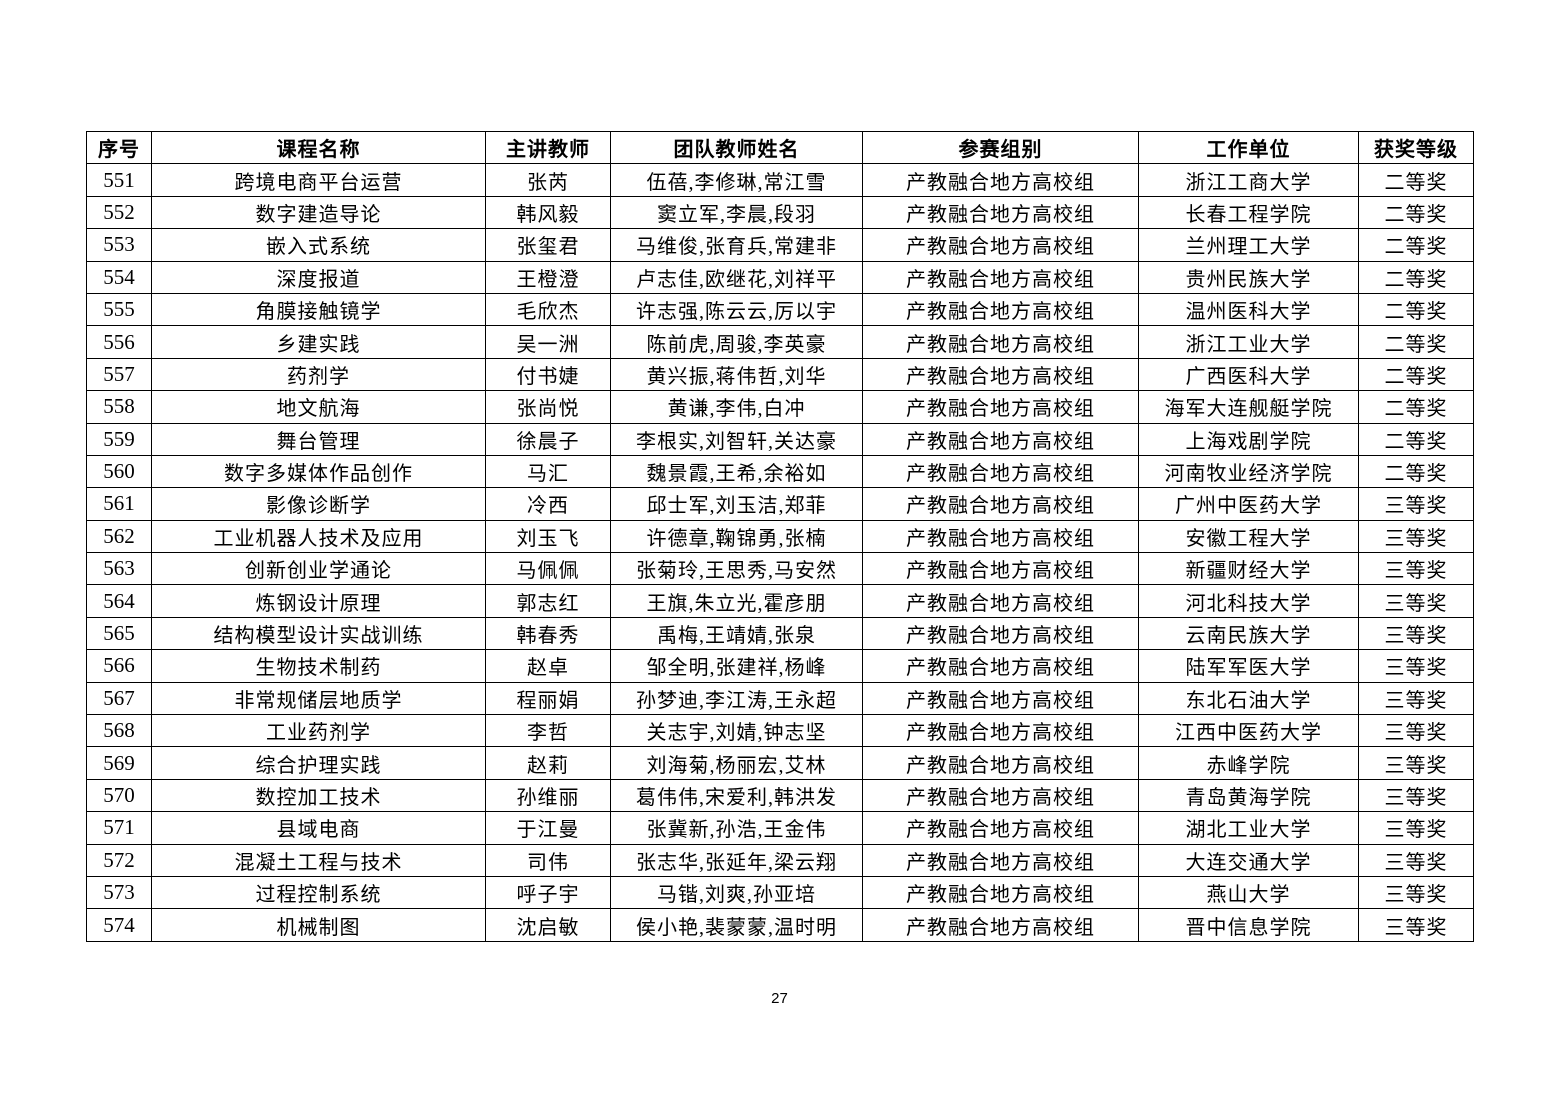 The image size is (1559, 1102). What do you see at coordinates (119, 633) in the screenshot?
I see `cell-index: 565` at bounding box center [119, 633].